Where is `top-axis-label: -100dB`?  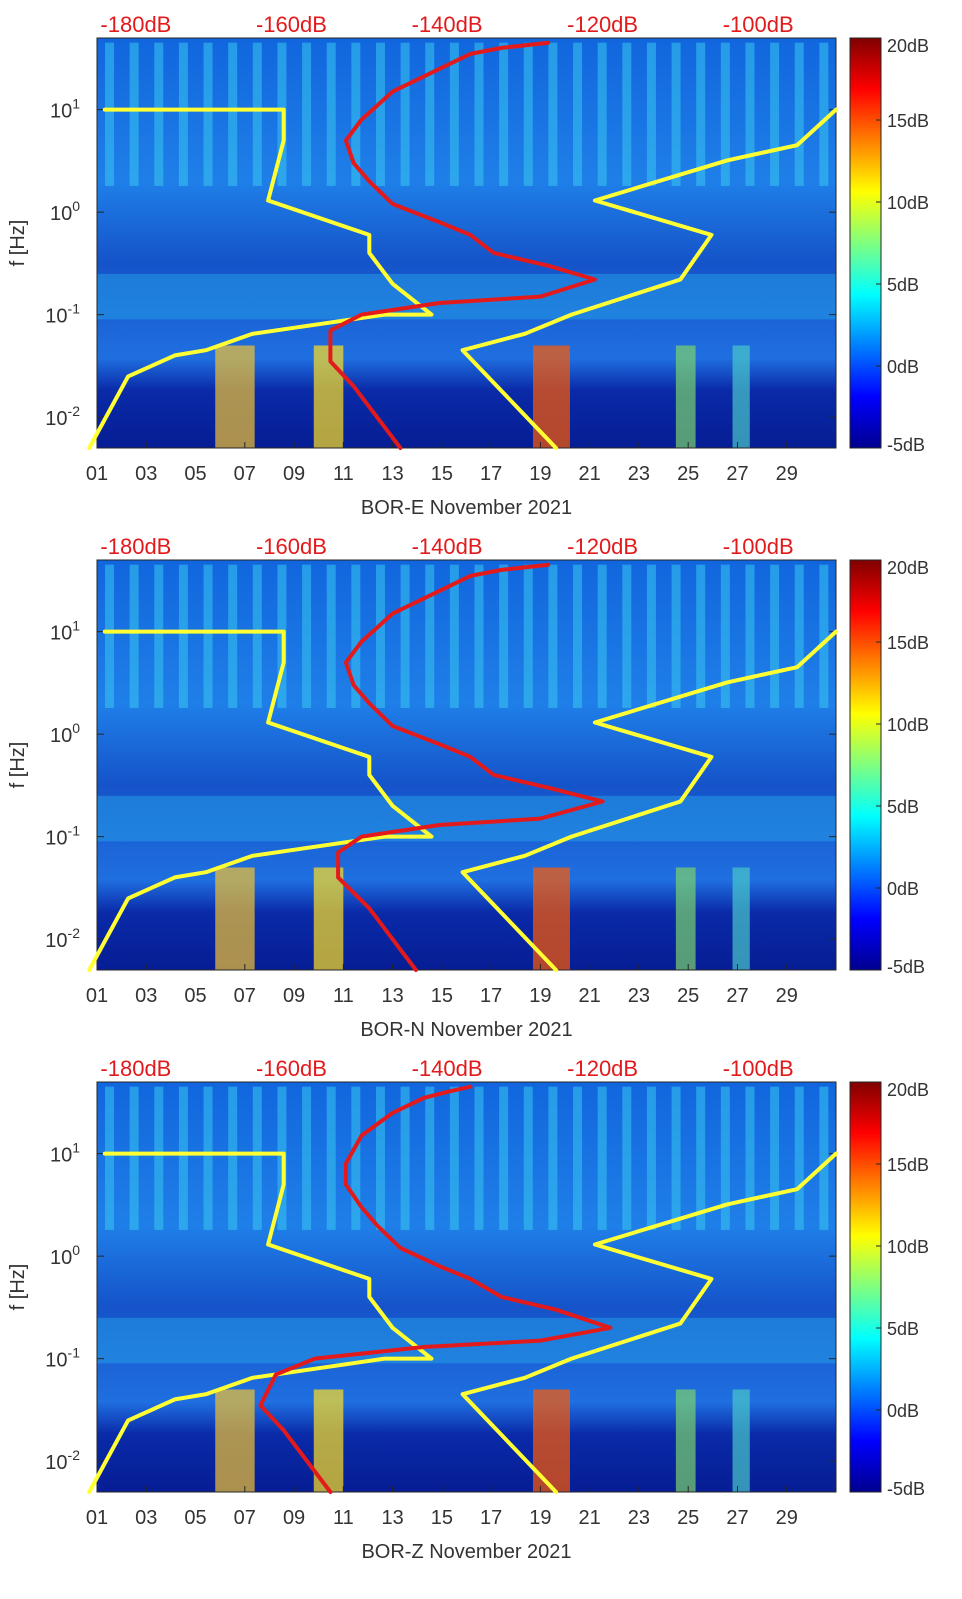 top-axis-label: -100dB is located at coordinates (758, 24).